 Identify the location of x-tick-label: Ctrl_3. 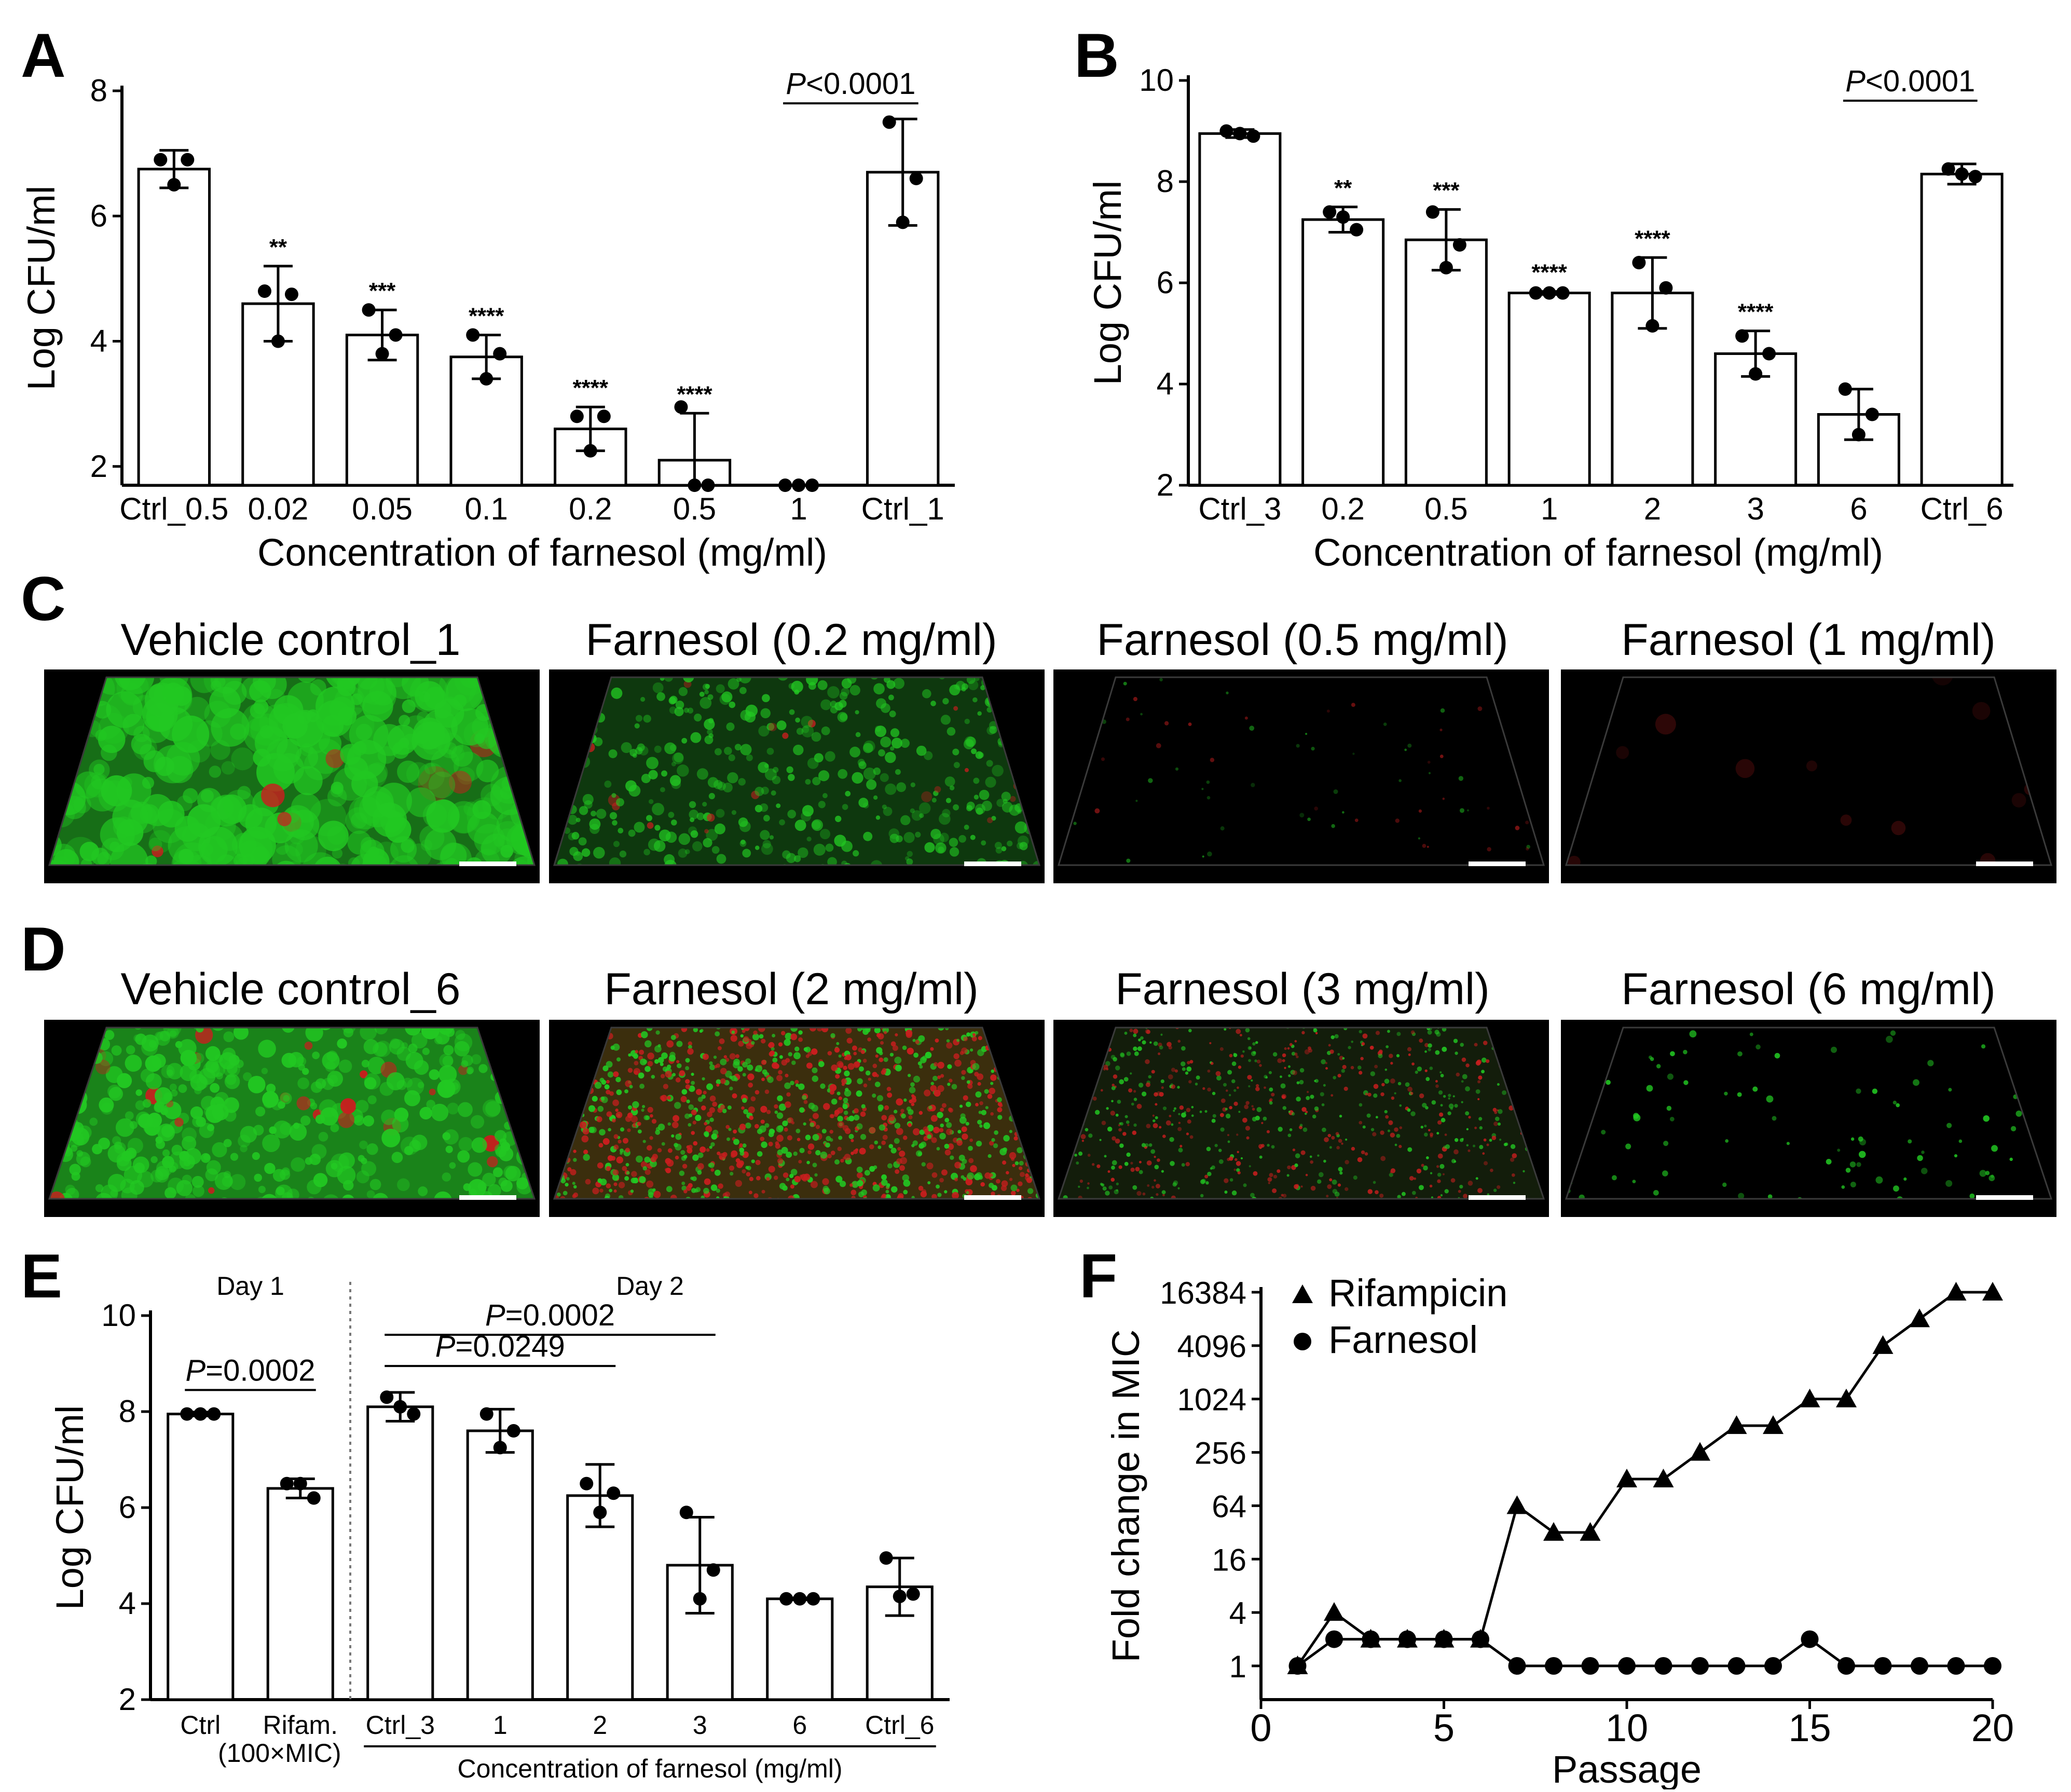
(400, 1725).